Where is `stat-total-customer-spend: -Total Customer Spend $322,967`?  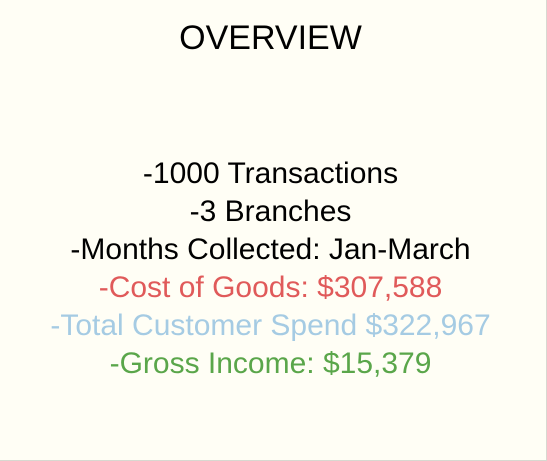 stat-total-customer-spend: -Total Customer Spend $322,967 is located at coordinates (270, 325).